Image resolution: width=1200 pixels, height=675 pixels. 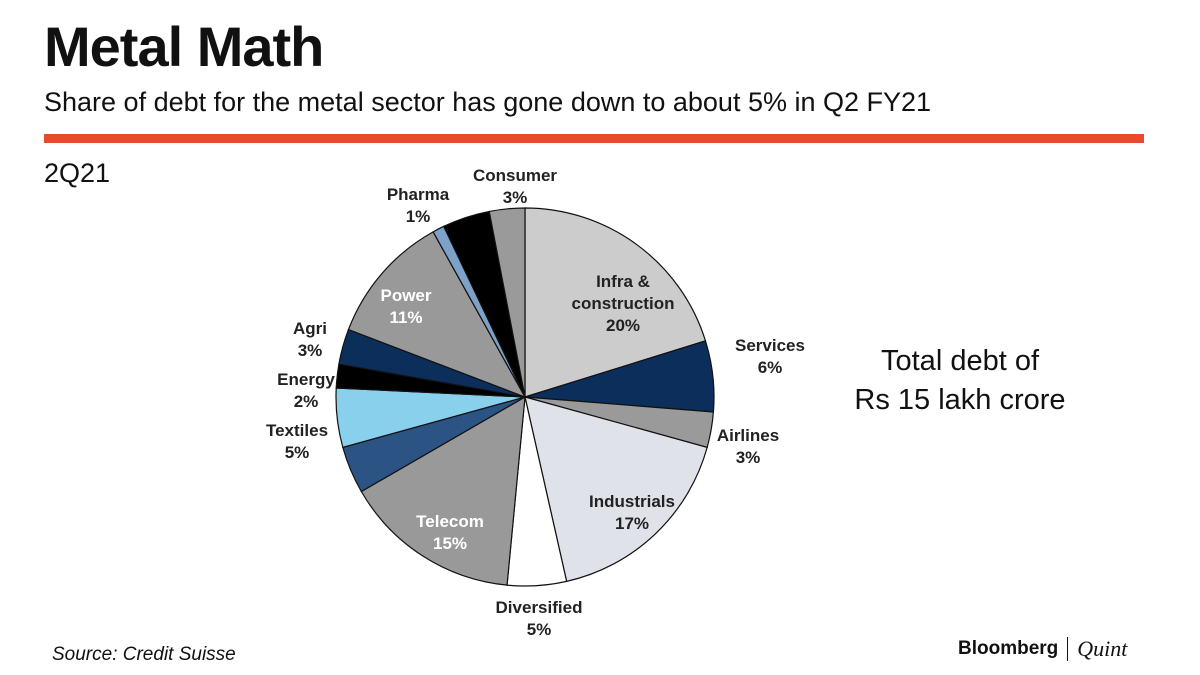 I want to click on accent-rule, so click(x=594, y=138).